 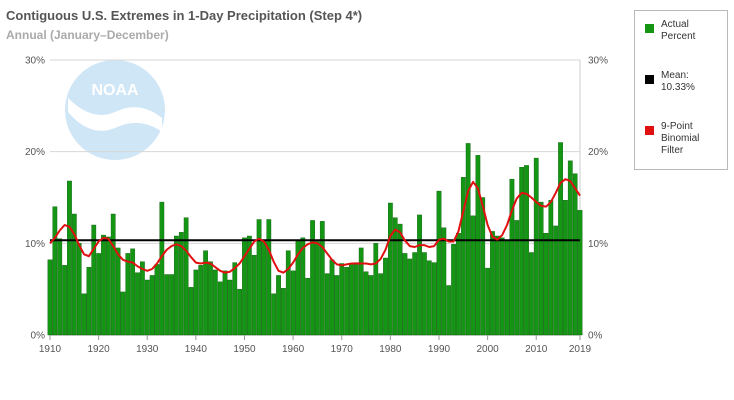 I want to click on legend-item-mean: Mean: 10.33%, so click(x=684, y=82).